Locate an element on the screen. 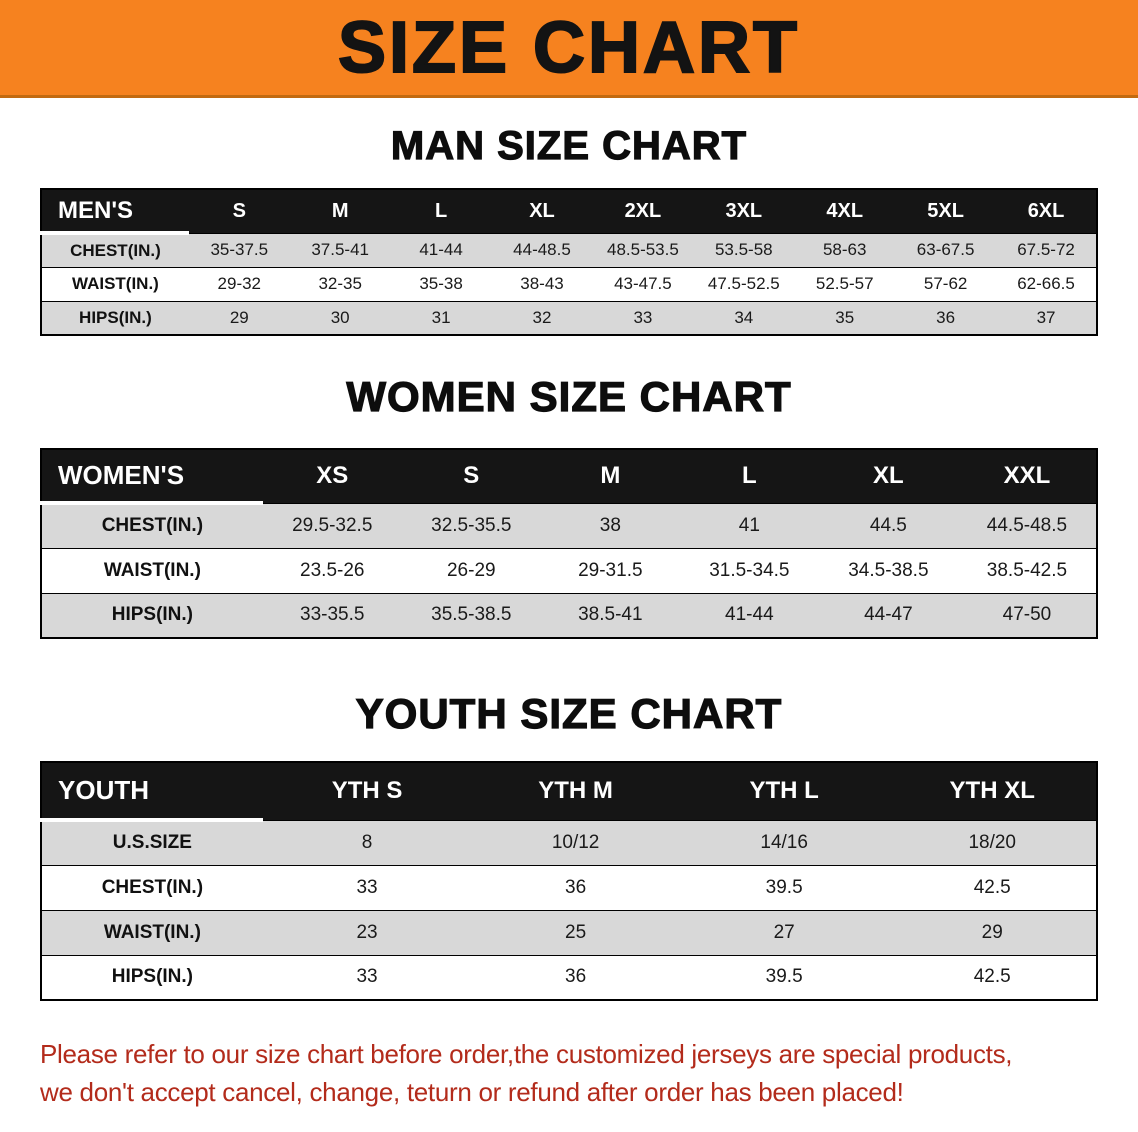  table-row: WAIST(IN.) 23 25 27 29 is located at coordinates (569, 932).